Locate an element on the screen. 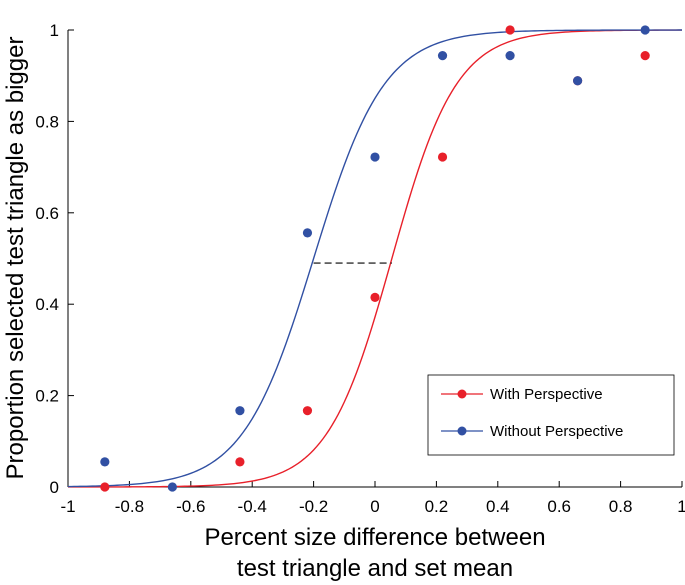  legend-box is located at coordinates (551, 415).